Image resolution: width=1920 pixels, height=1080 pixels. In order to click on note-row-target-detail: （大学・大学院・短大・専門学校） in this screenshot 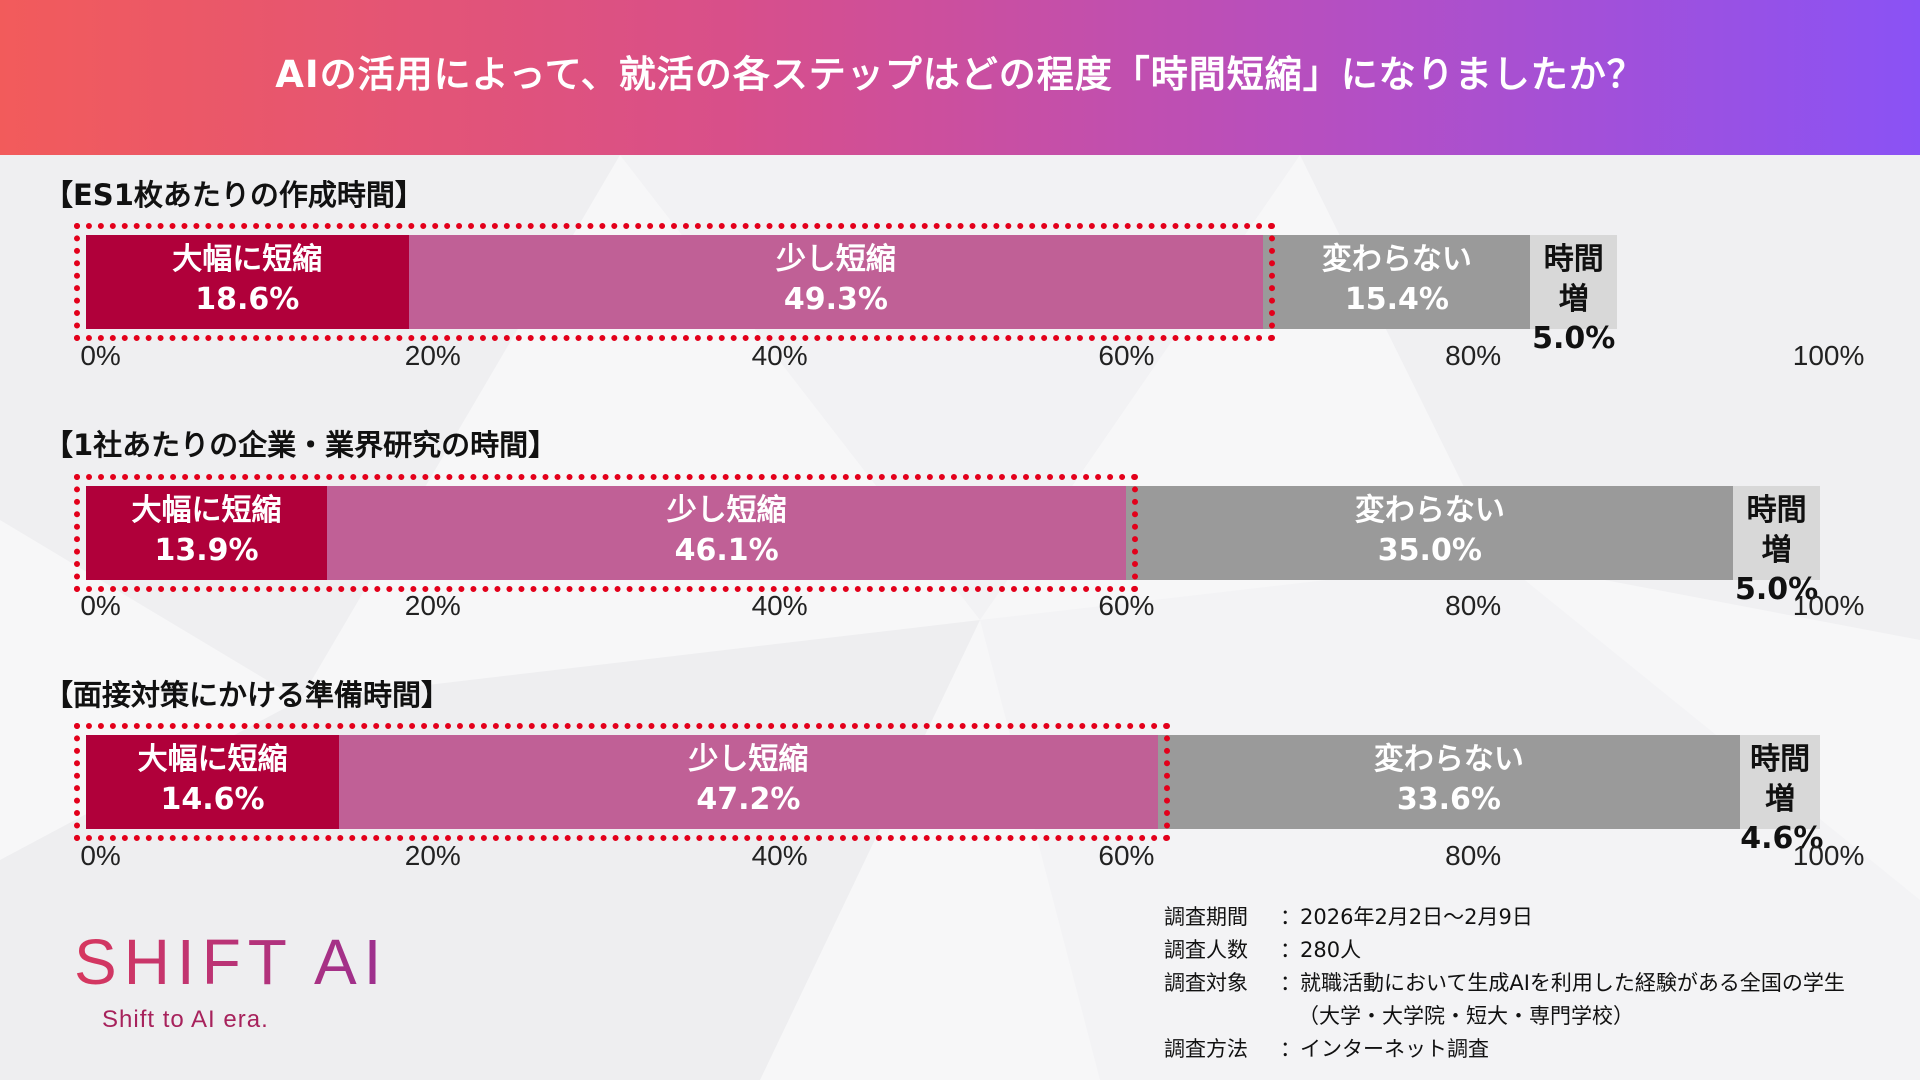, I will do `click(1504, 1014)`.